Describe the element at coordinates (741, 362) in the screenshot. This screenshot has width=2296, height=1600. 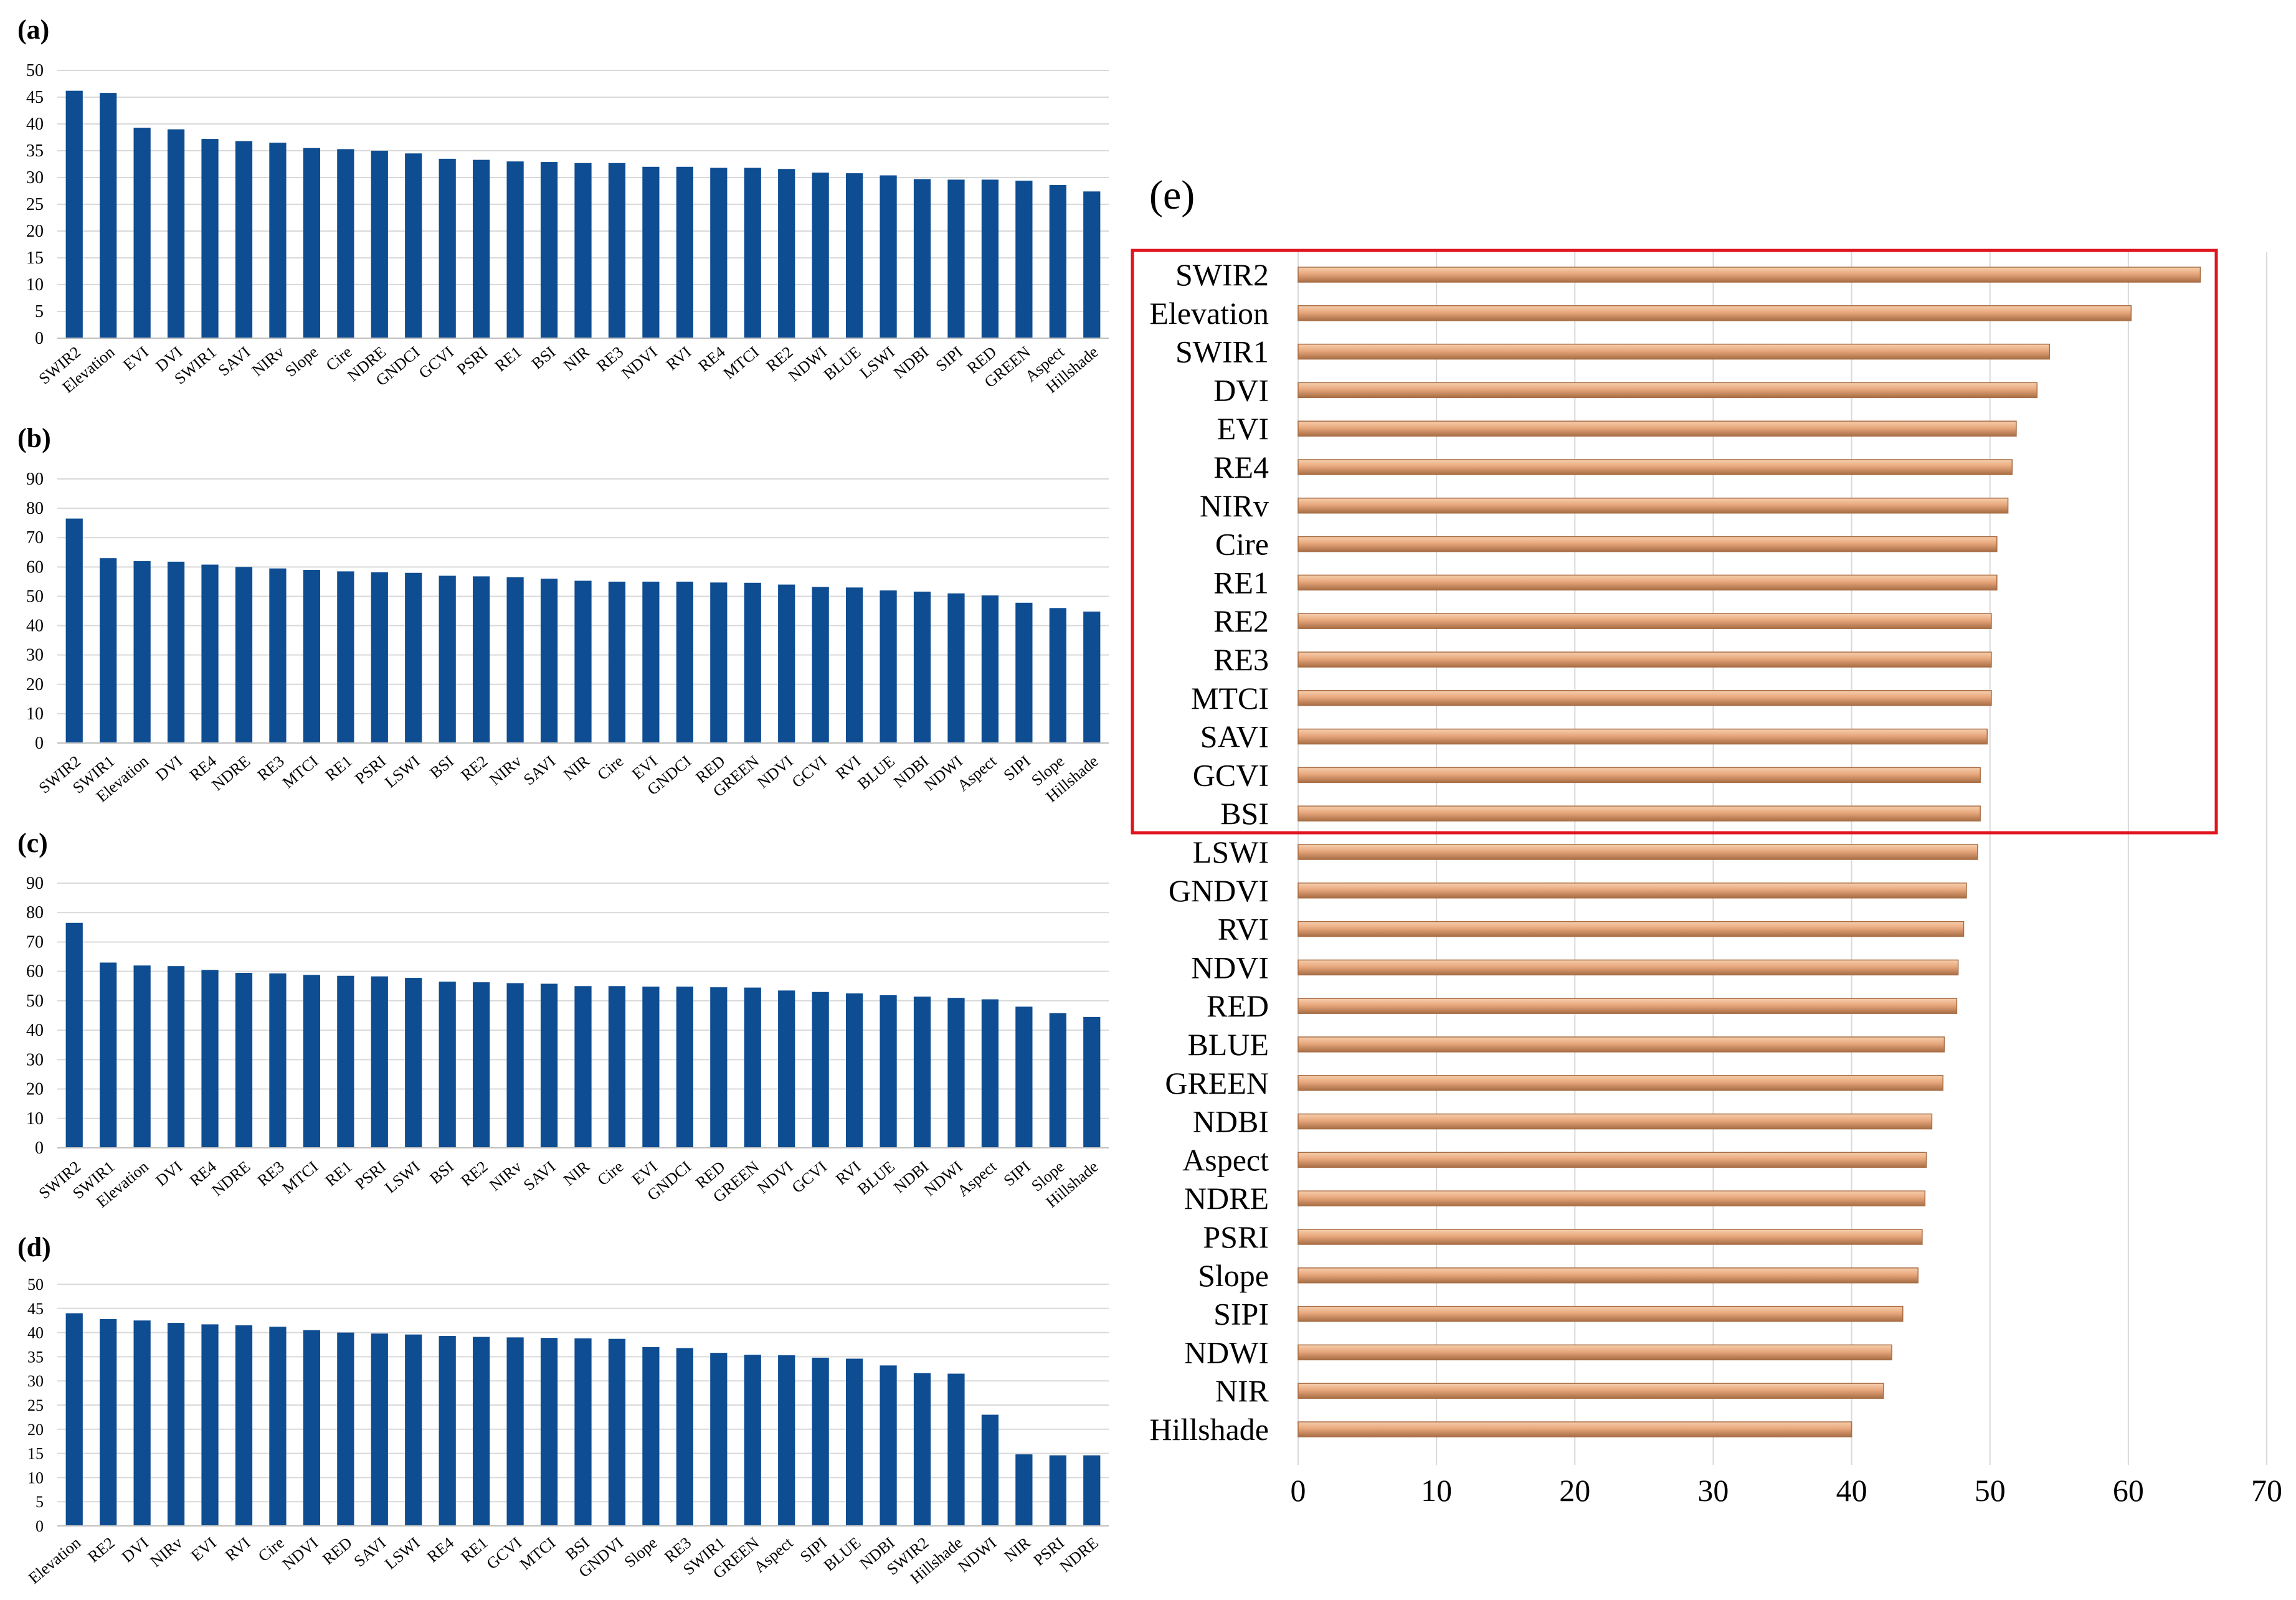
I see `x-tick-label-a-20: MTCI` at that location.